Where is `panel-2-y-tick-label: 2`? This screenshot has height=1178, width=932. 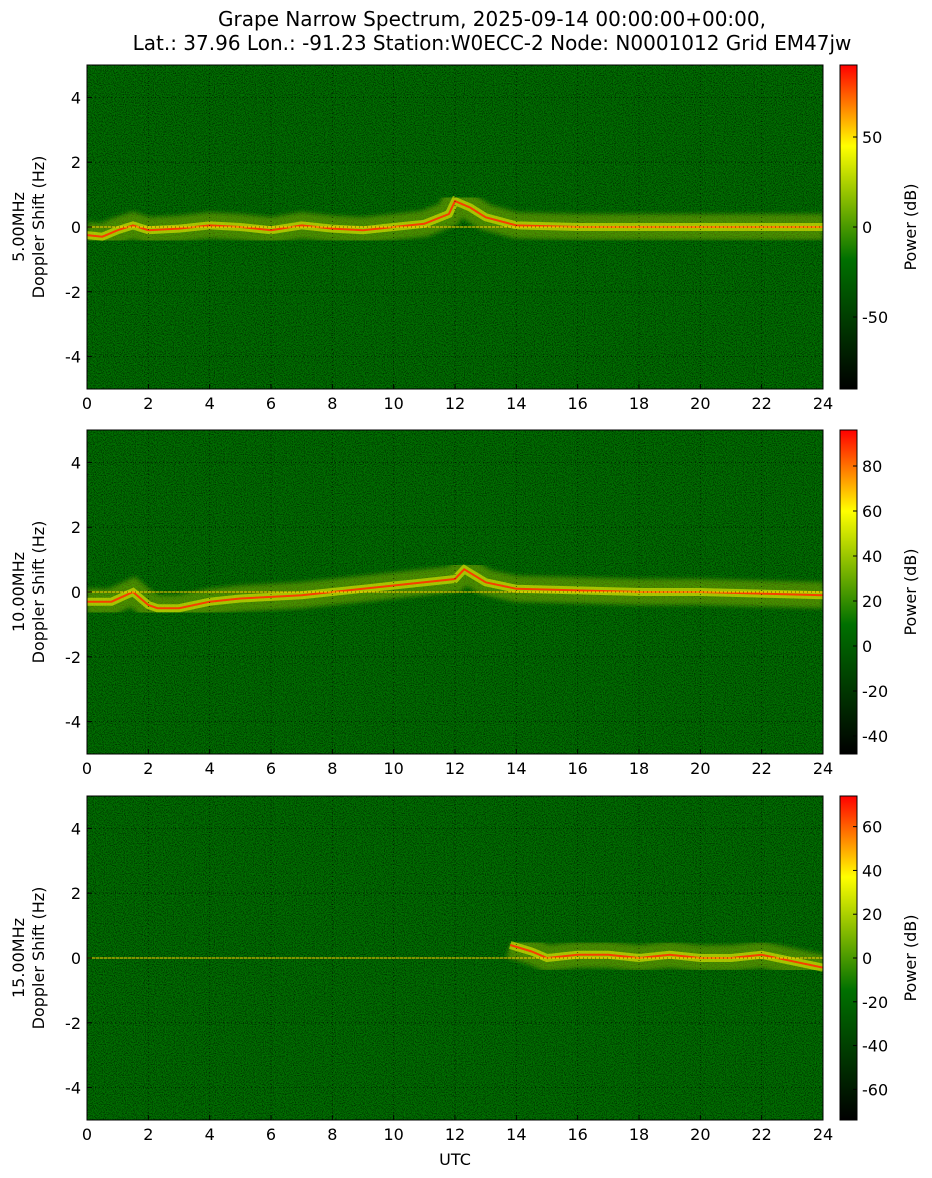 panel-2-y-tick-label: 2 is located at coordinates (76, 527).